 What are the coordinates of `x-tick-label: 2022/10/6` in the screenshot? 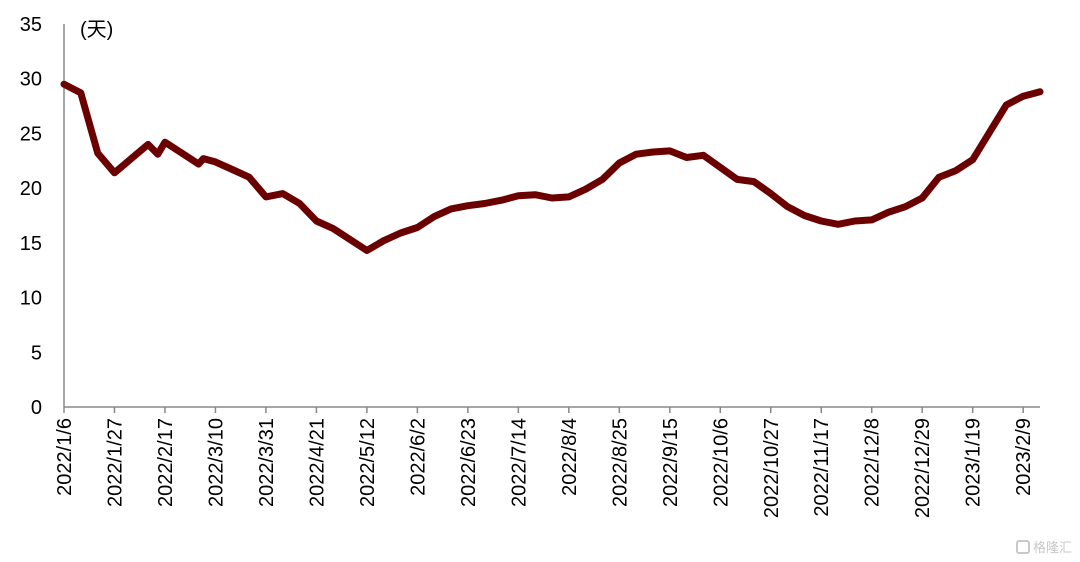 It's located at (721, 462).